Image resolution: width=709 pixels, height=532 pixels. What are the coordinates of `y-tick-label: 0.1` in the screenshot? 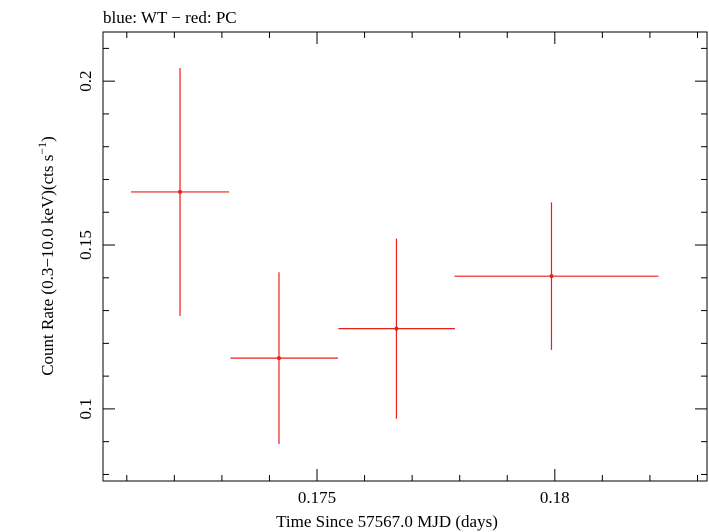 It's located at (85, 408).